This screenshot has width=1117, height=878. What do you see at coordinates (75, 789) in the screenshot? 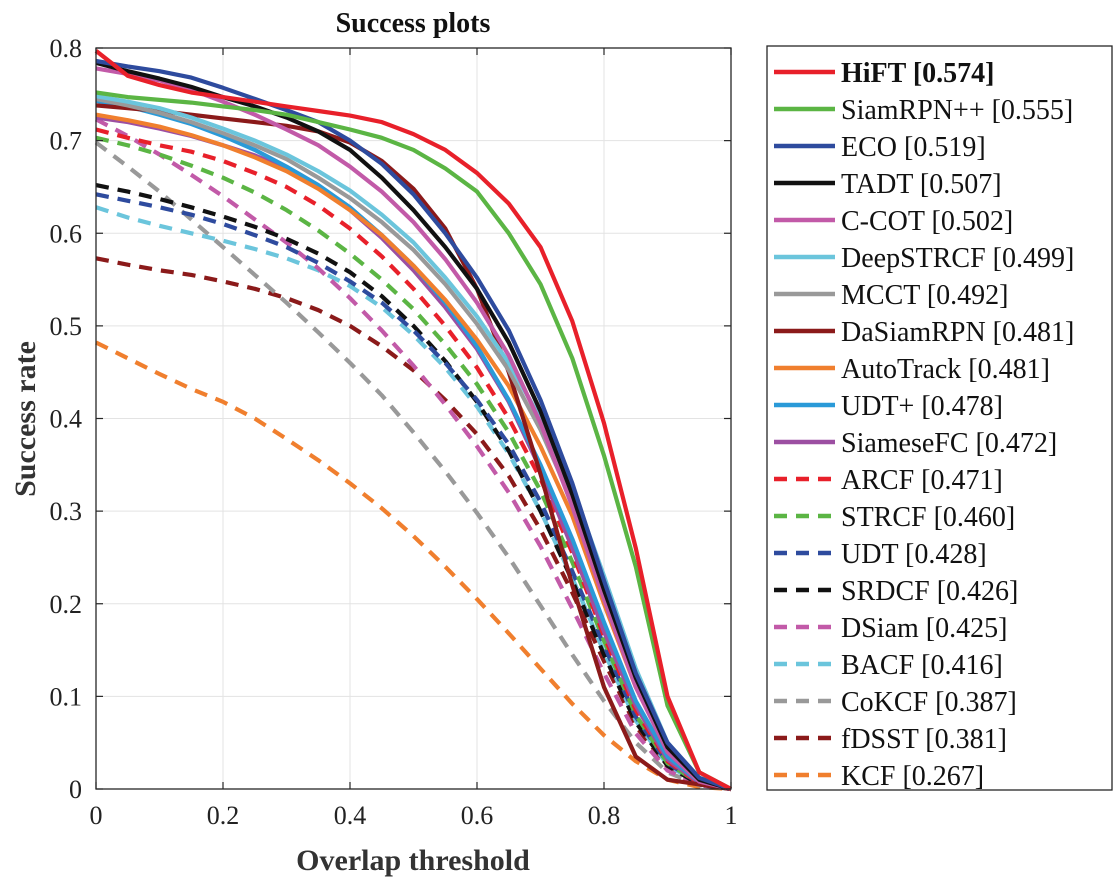
I see `y-tick-label: 0` at bounding box center [75, 789].